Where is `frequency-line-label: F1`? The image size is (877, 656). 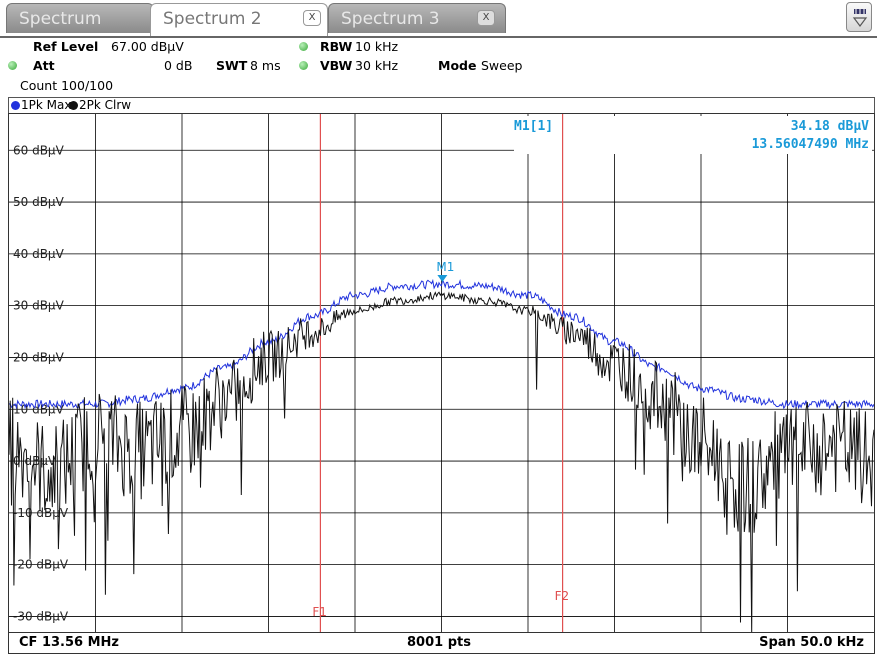 frequency-line-label: F1 is located at coordinates (319, 612).